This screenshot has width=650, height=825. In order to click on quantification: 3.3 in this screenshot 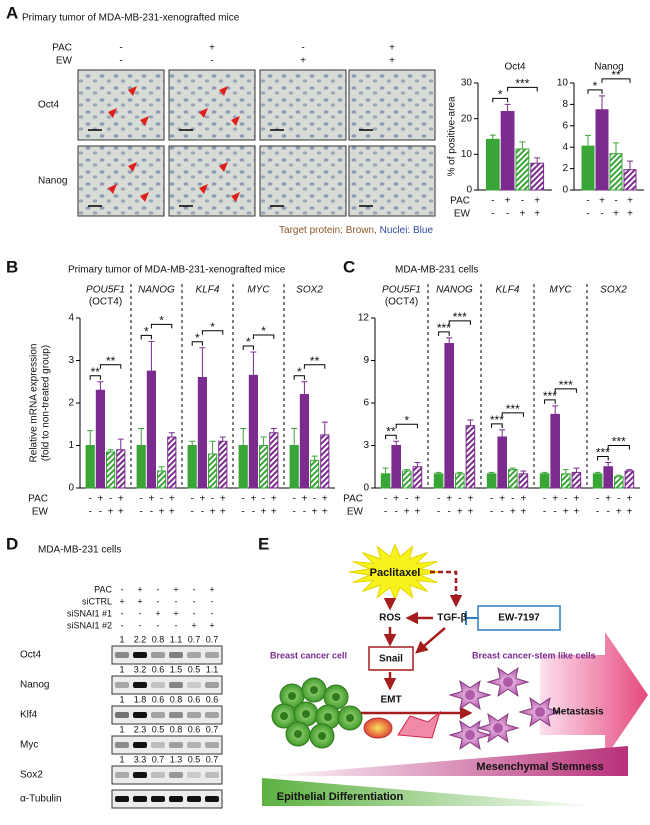, I will do `click(140, 759)`.